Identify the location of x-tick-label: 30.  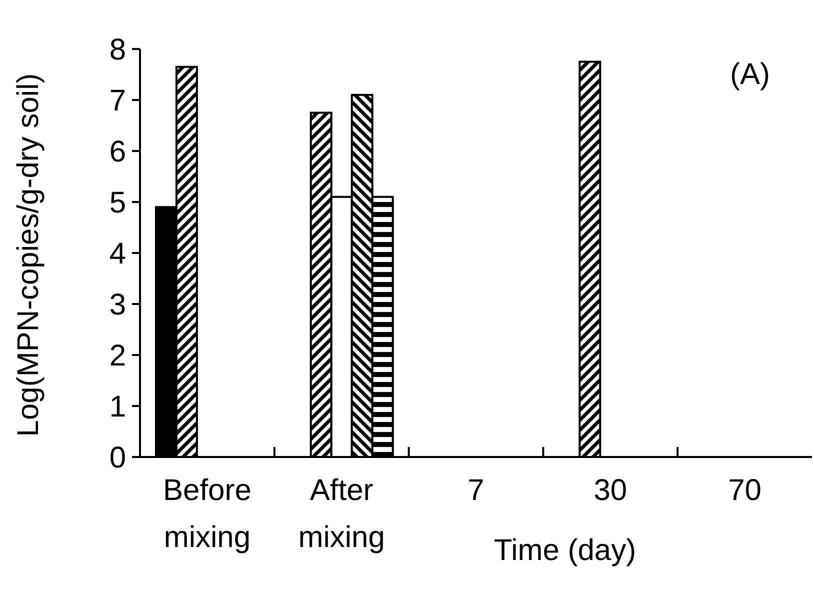
(611, 490).